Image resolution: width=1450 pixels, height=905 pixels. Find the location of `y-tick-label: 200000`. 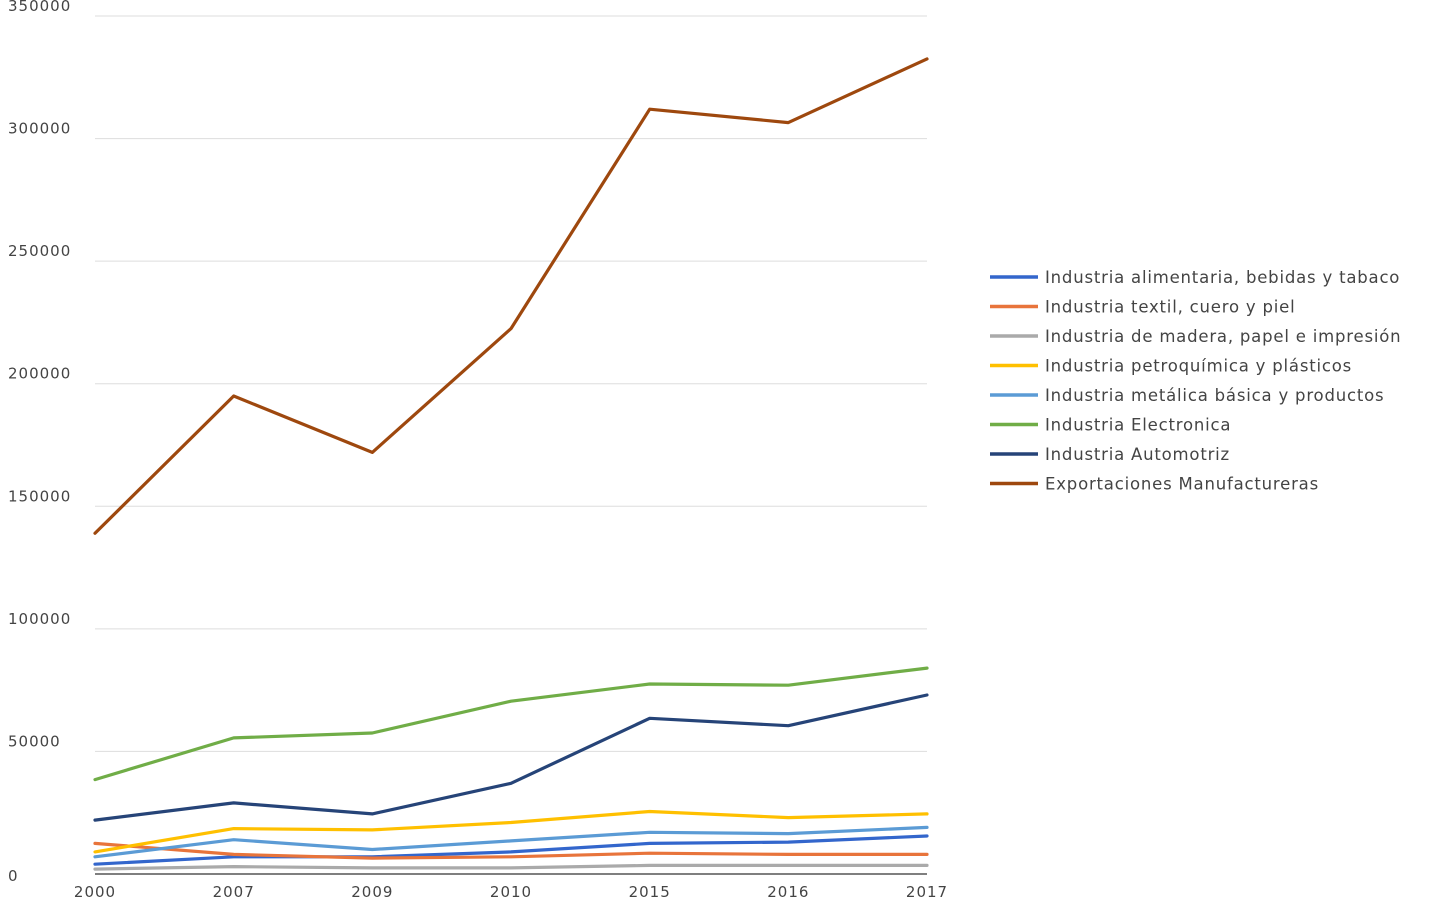

y-tick-label: 200000 is located at coordinates (39, 374).